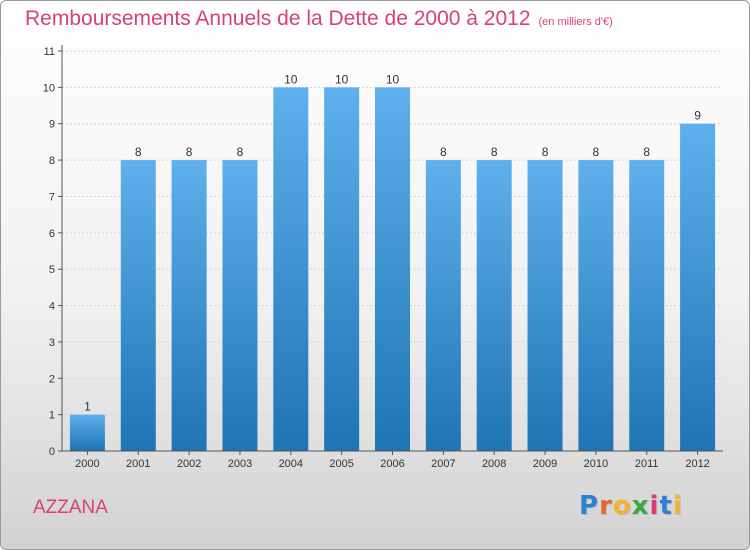  I want to click on x-tick-label-2001: 2001, so click(138, 464).